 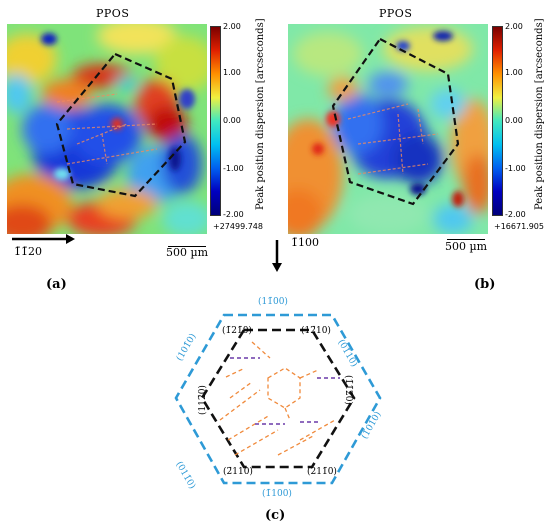 I want to click on panel-b-tick: -1.00, so click(x=515, y=168).